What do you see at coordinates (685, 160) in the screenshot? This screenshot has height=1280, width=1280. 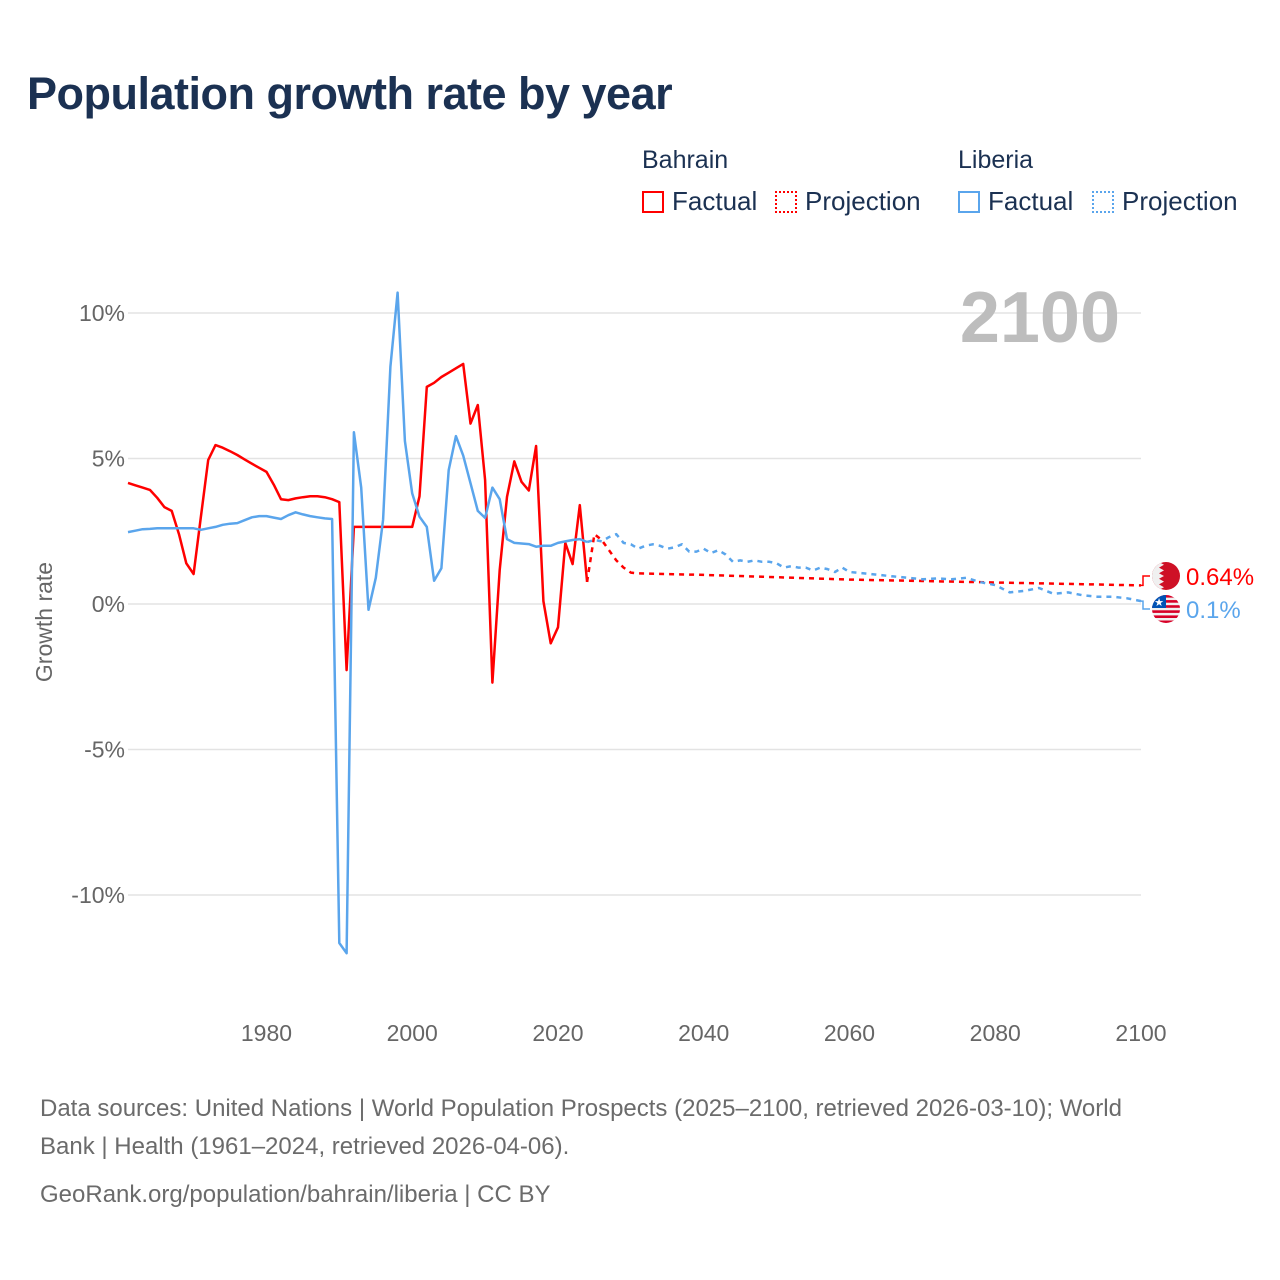 I see `legend-group-bahrain: Bahrain` at bounding box center [685, 160].